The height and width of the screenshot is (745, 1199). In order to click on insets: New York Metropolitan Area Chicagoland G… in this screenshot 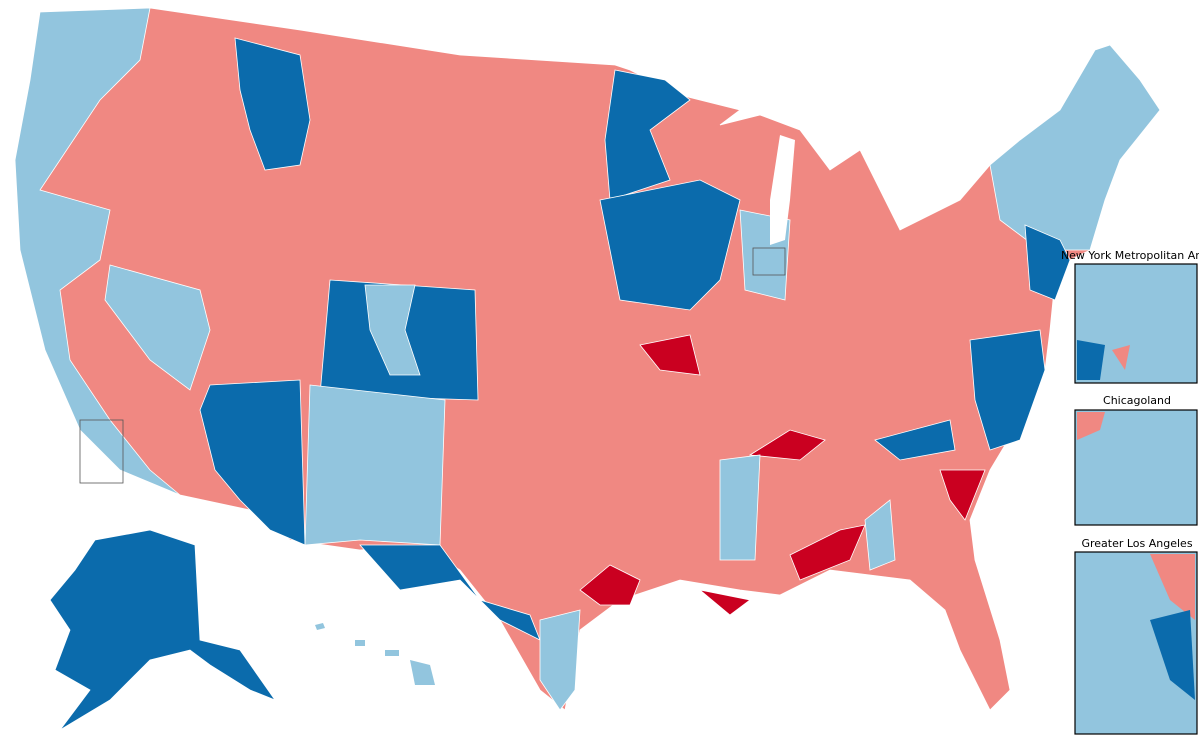, I will do `click(1130, 492)`.